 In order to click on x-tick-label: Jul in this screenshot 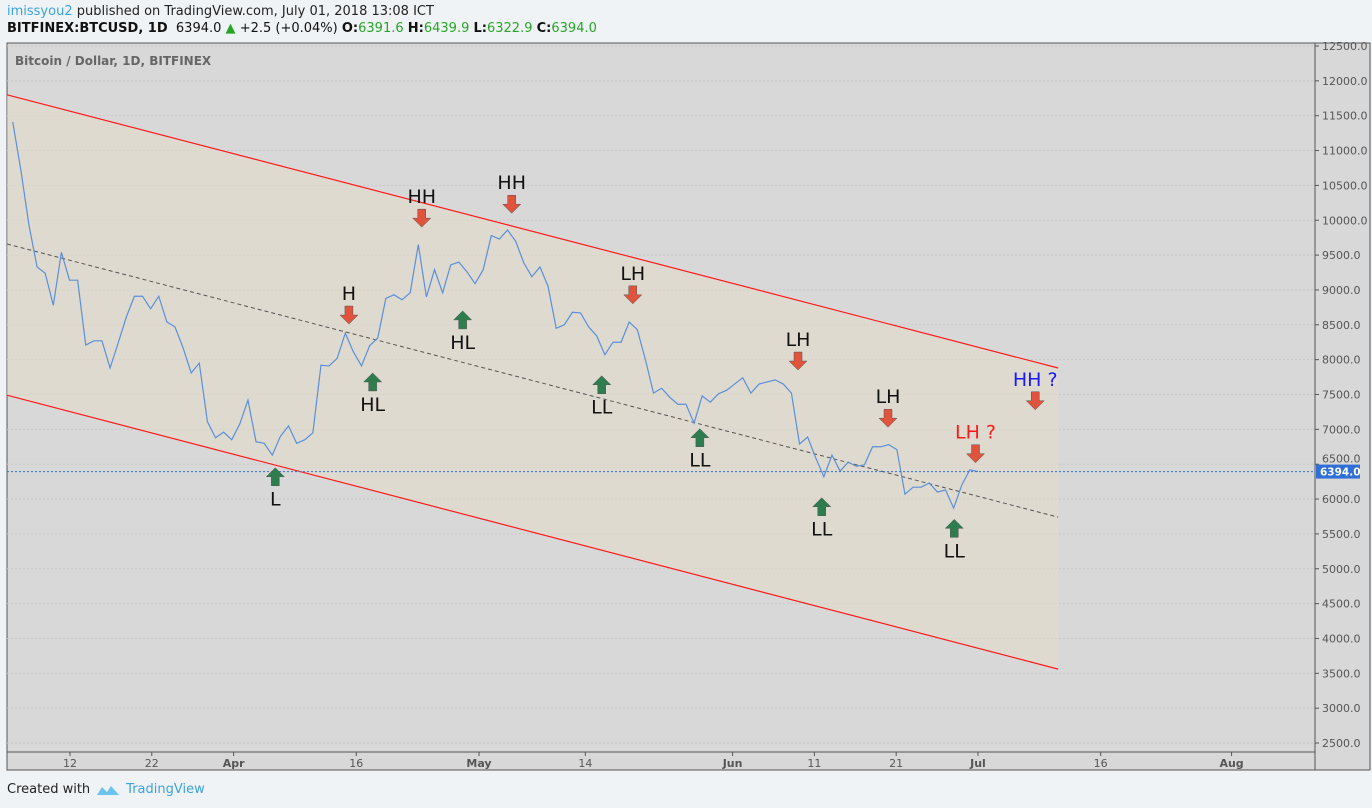, I will do `click(977, 763)`.